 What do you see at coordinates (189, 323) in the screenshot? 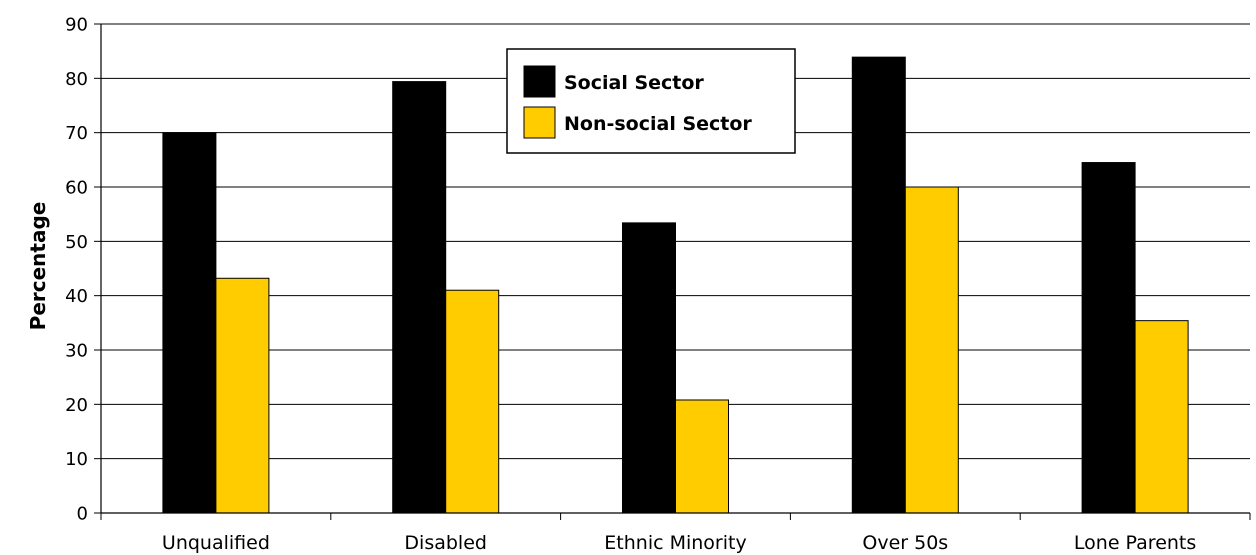
I see `bar-social-sector-unqualified` at bounding box center [189, 323].